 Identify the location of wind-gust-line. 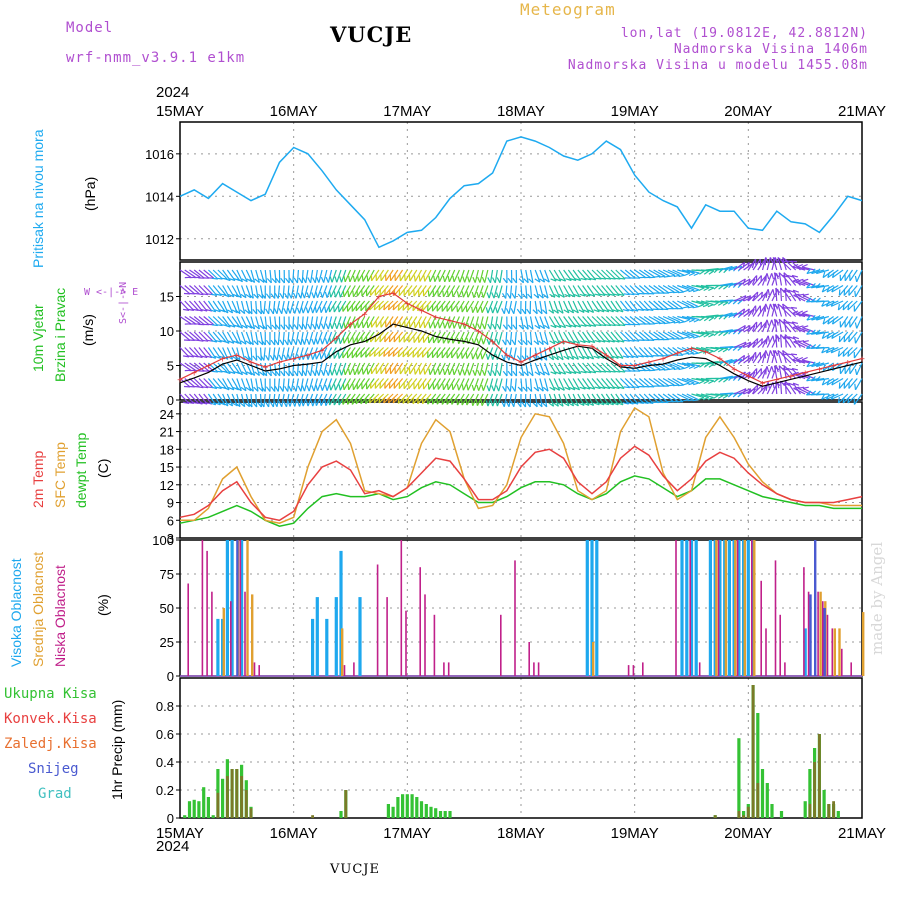
(521, 338).